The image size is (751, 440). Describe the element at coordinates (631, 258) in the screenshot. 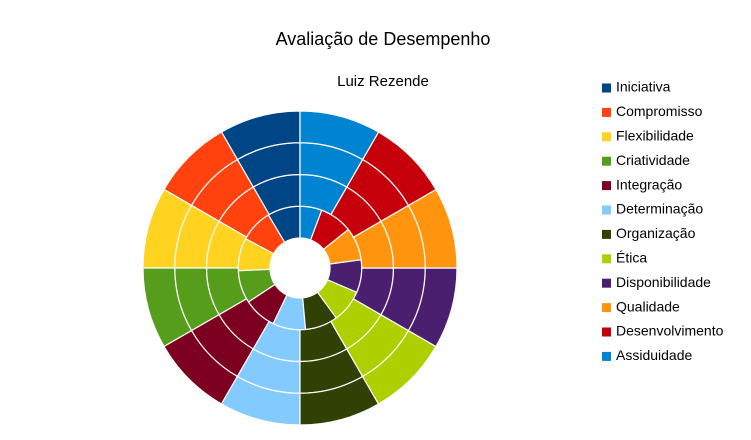

I see `legend-label: Ética` at that location.